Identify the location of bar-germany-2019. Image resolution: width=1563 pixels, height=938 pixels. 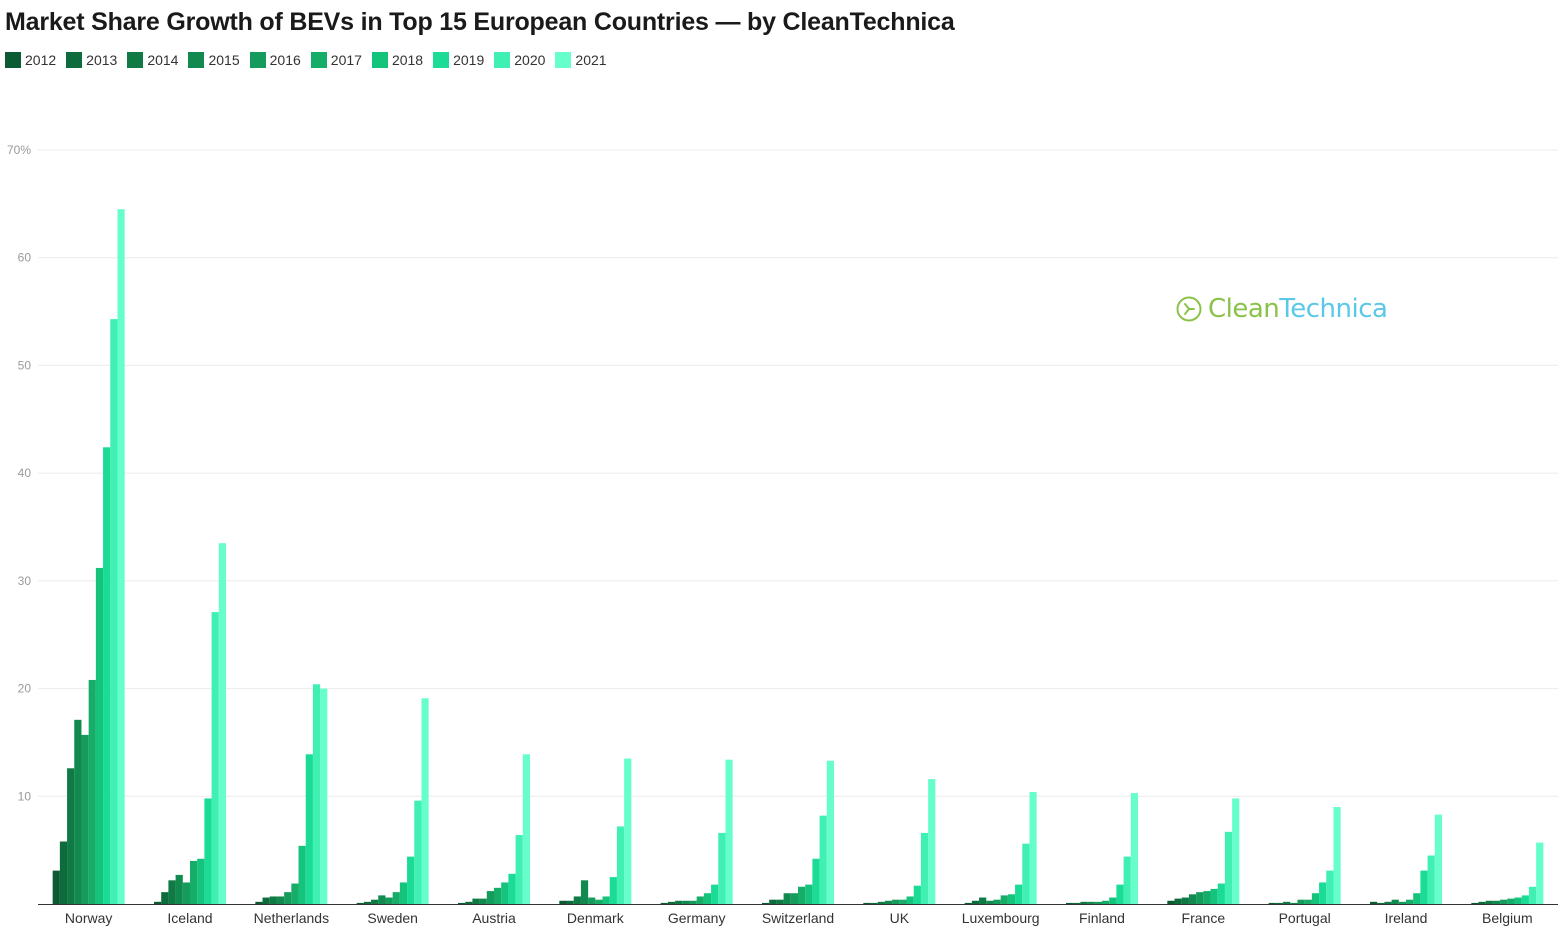
(715, 894).